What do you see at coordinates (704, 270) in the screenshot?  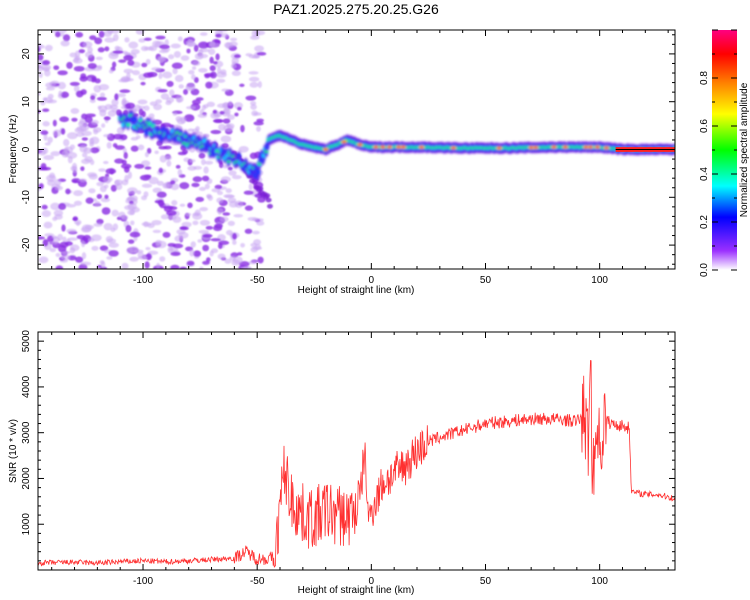 I see `colorbar-tick-label: 0.0` at bounding box center [704, 270].